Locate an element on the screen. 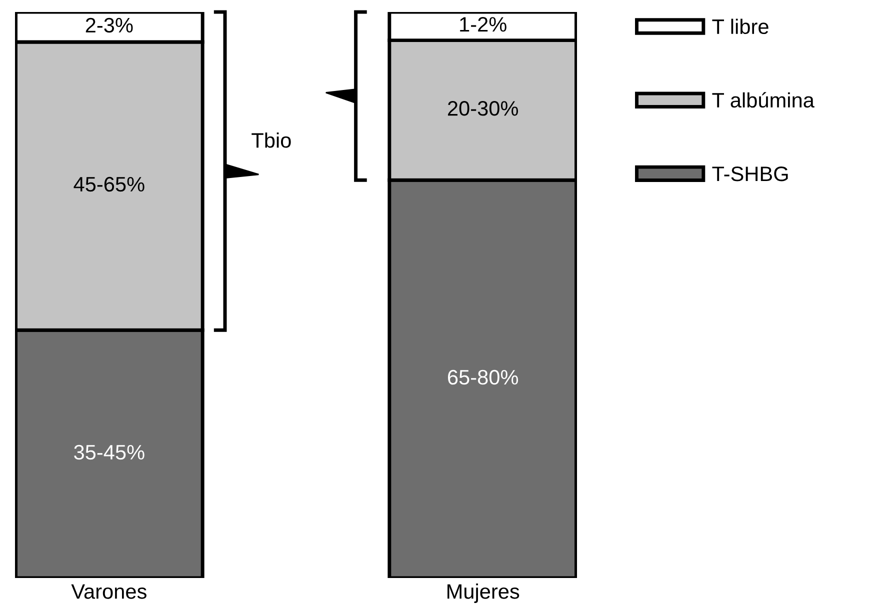 The width and height of the screenshot is (888, 607). annotation: Tbio is located at coordinates (271, 140).